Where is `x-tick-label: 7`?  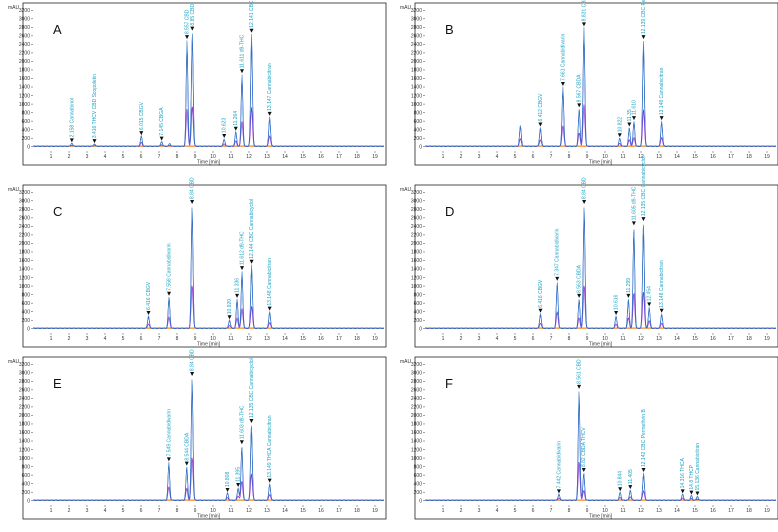 x-tick-label: 7 is located at coordinates (159, 157).